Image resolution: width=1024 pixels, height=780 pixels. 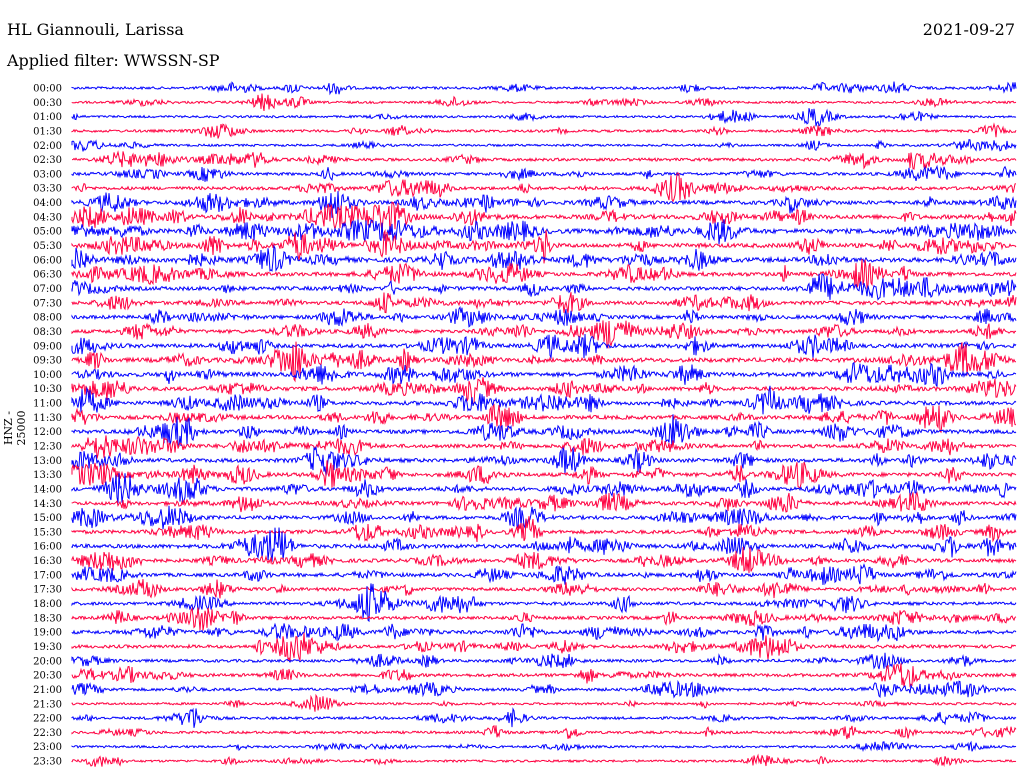 I want to click on hour-tick-label: 03:00, so click(x=47, y=174).